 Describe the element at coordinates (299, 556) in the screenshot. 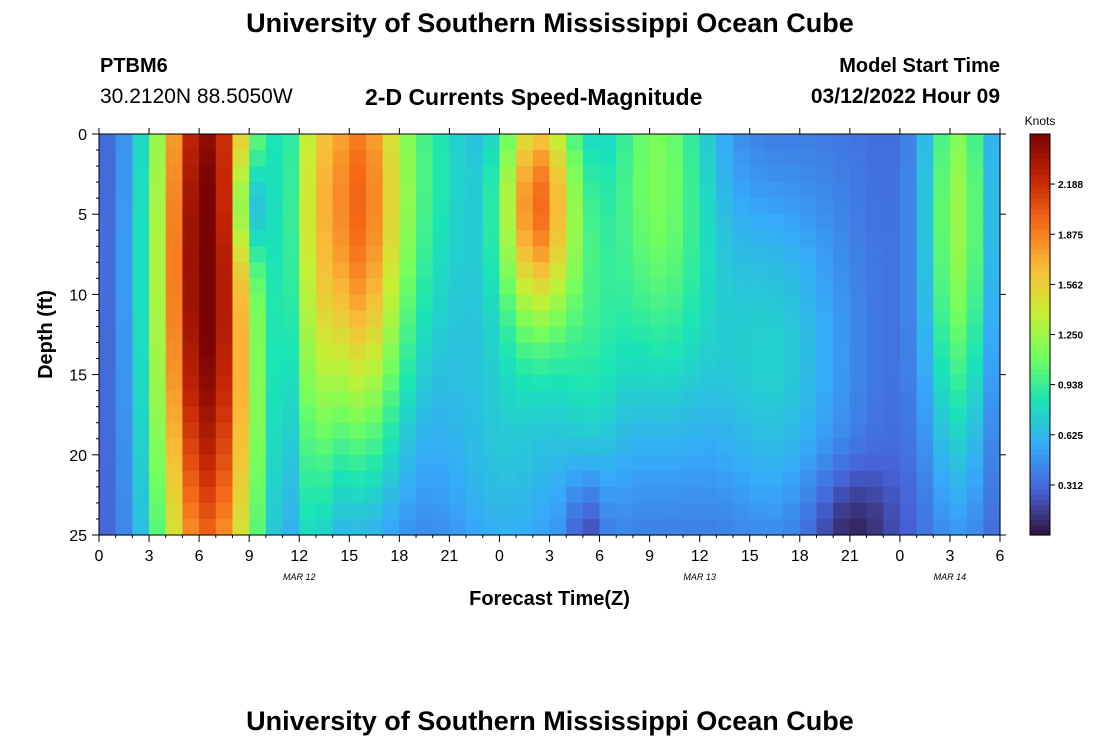

I see `x-tick-label: 12` at that location.